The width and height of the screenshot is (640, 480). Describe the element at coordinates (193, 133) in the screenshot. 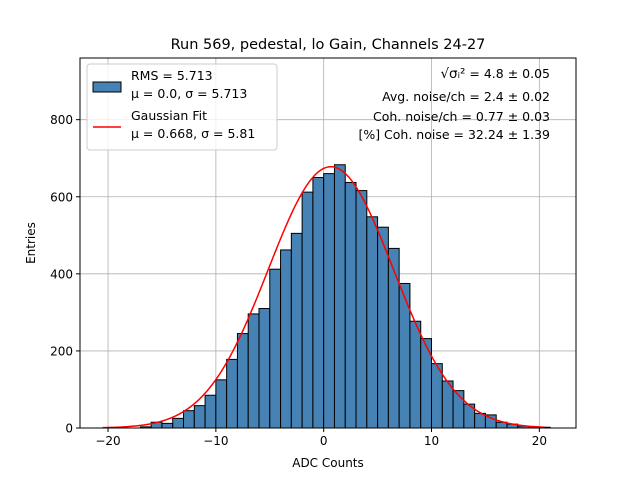

I see `legend-fit-stats: μ = 0.668, σ = 5.81` at that location.